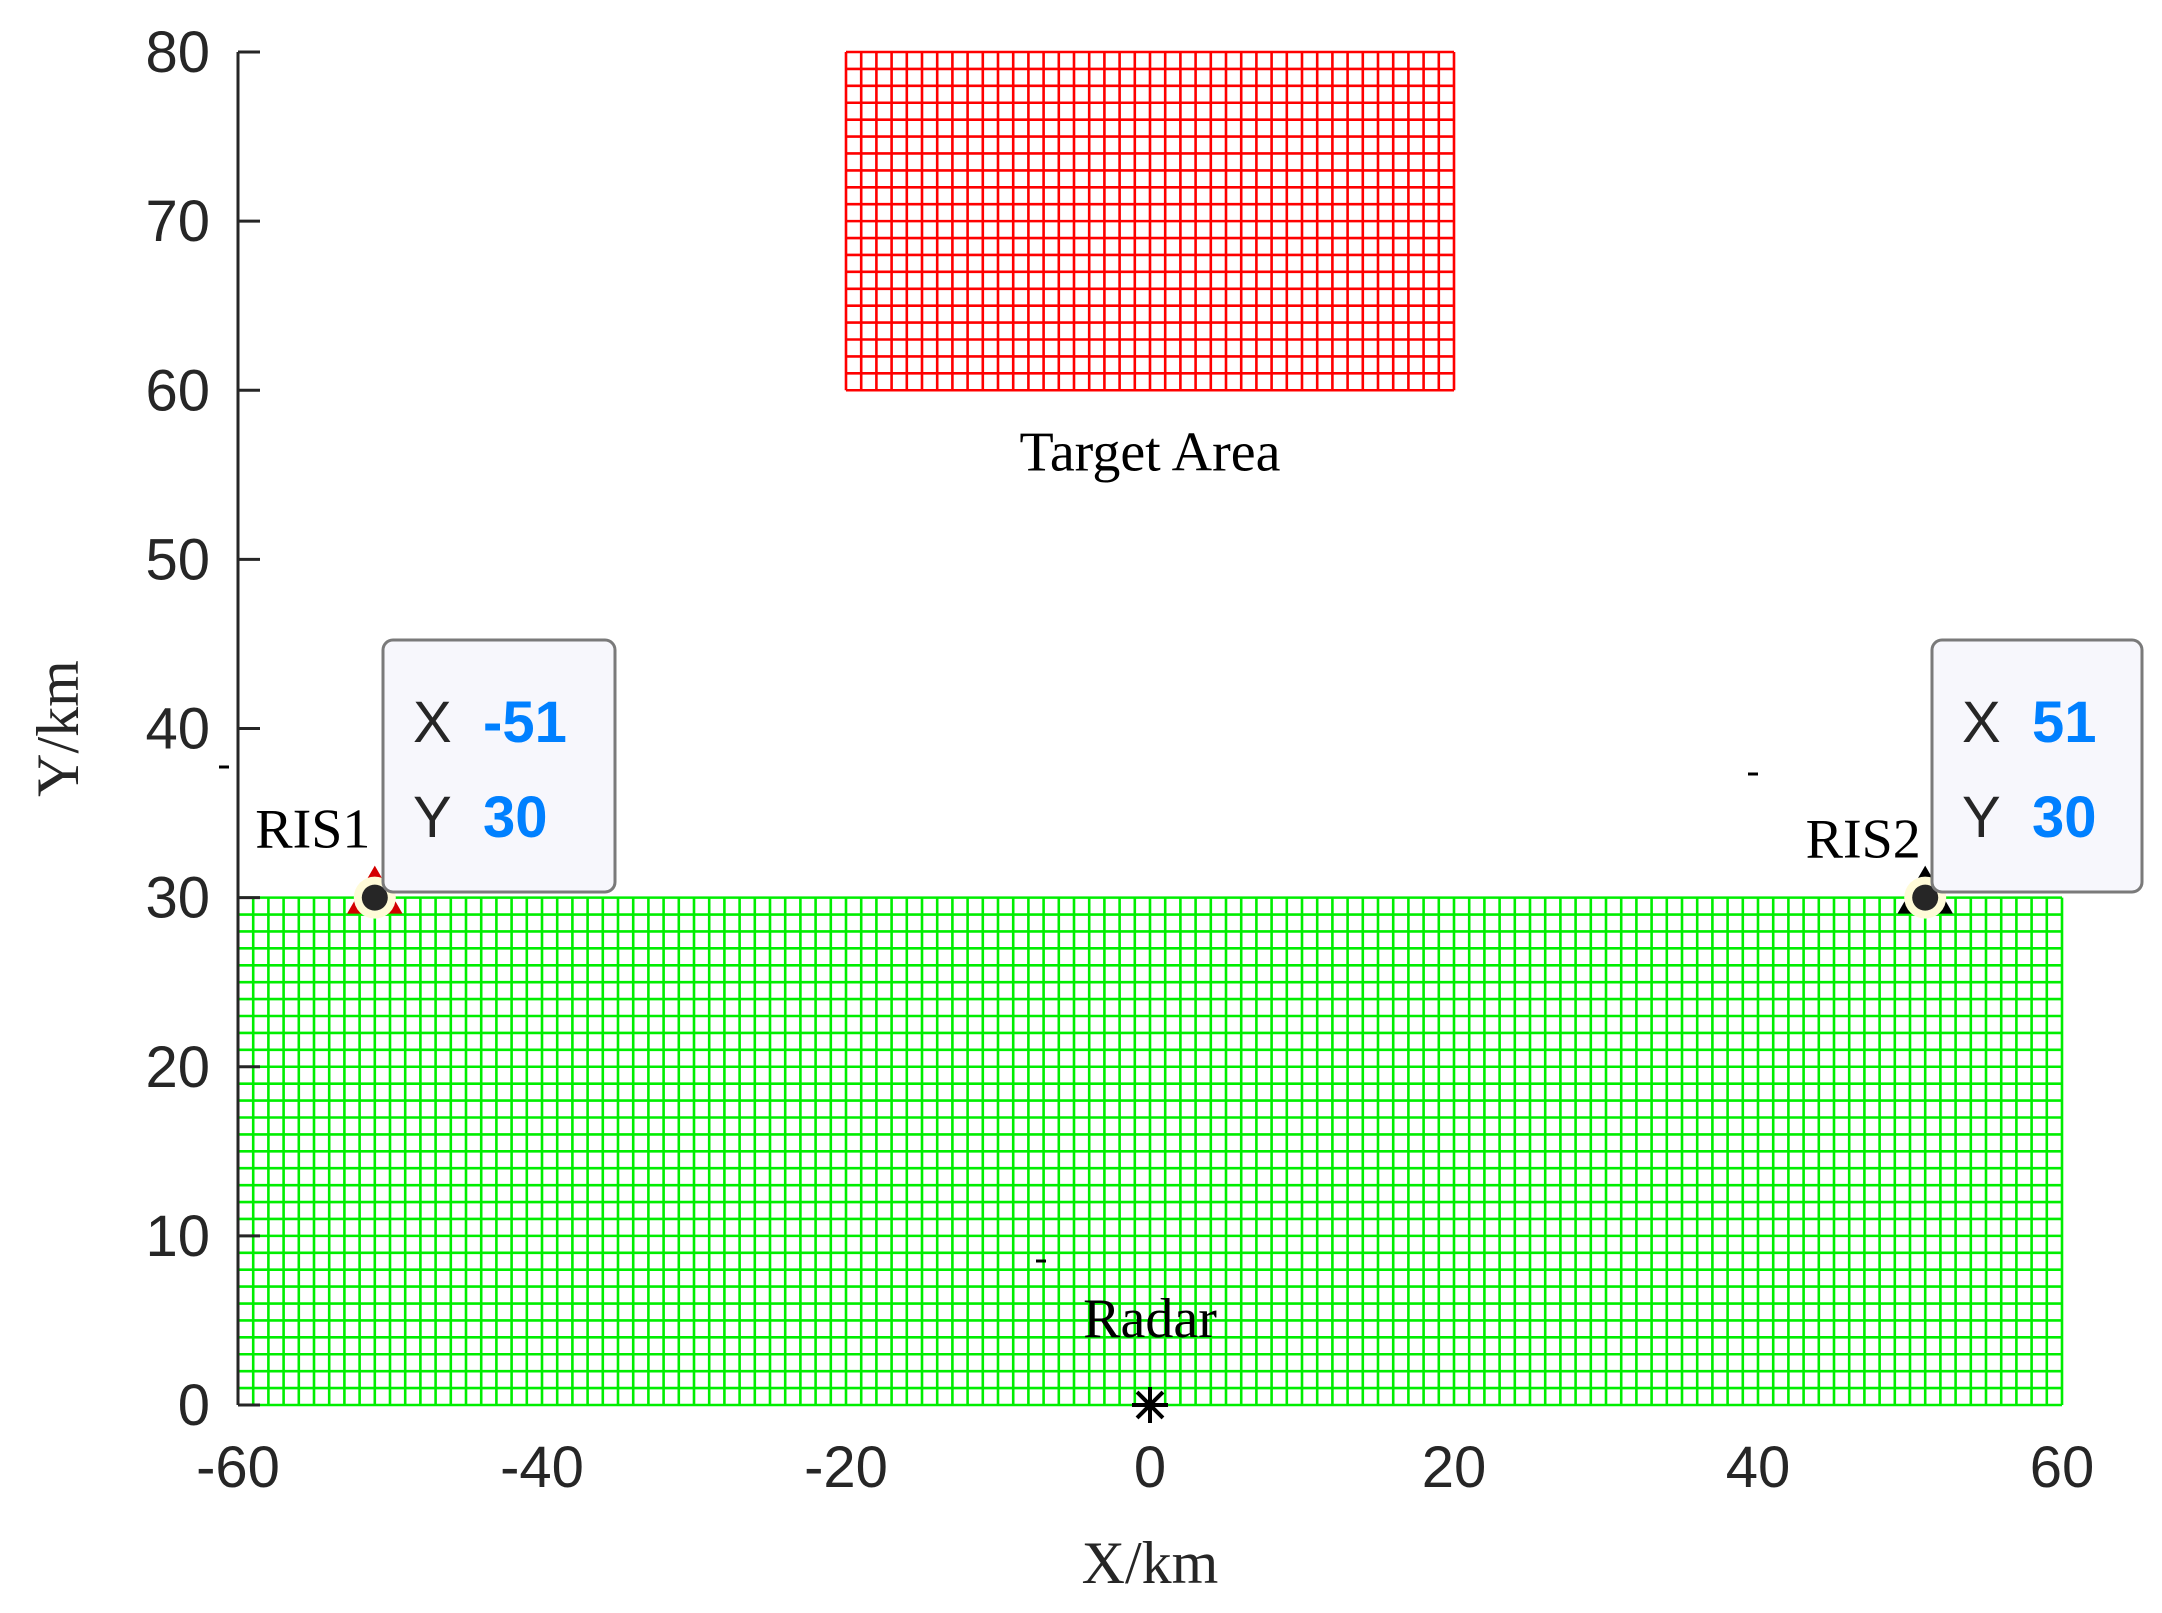  I want to click on x-tick-label: -20, so click(846, 1467).